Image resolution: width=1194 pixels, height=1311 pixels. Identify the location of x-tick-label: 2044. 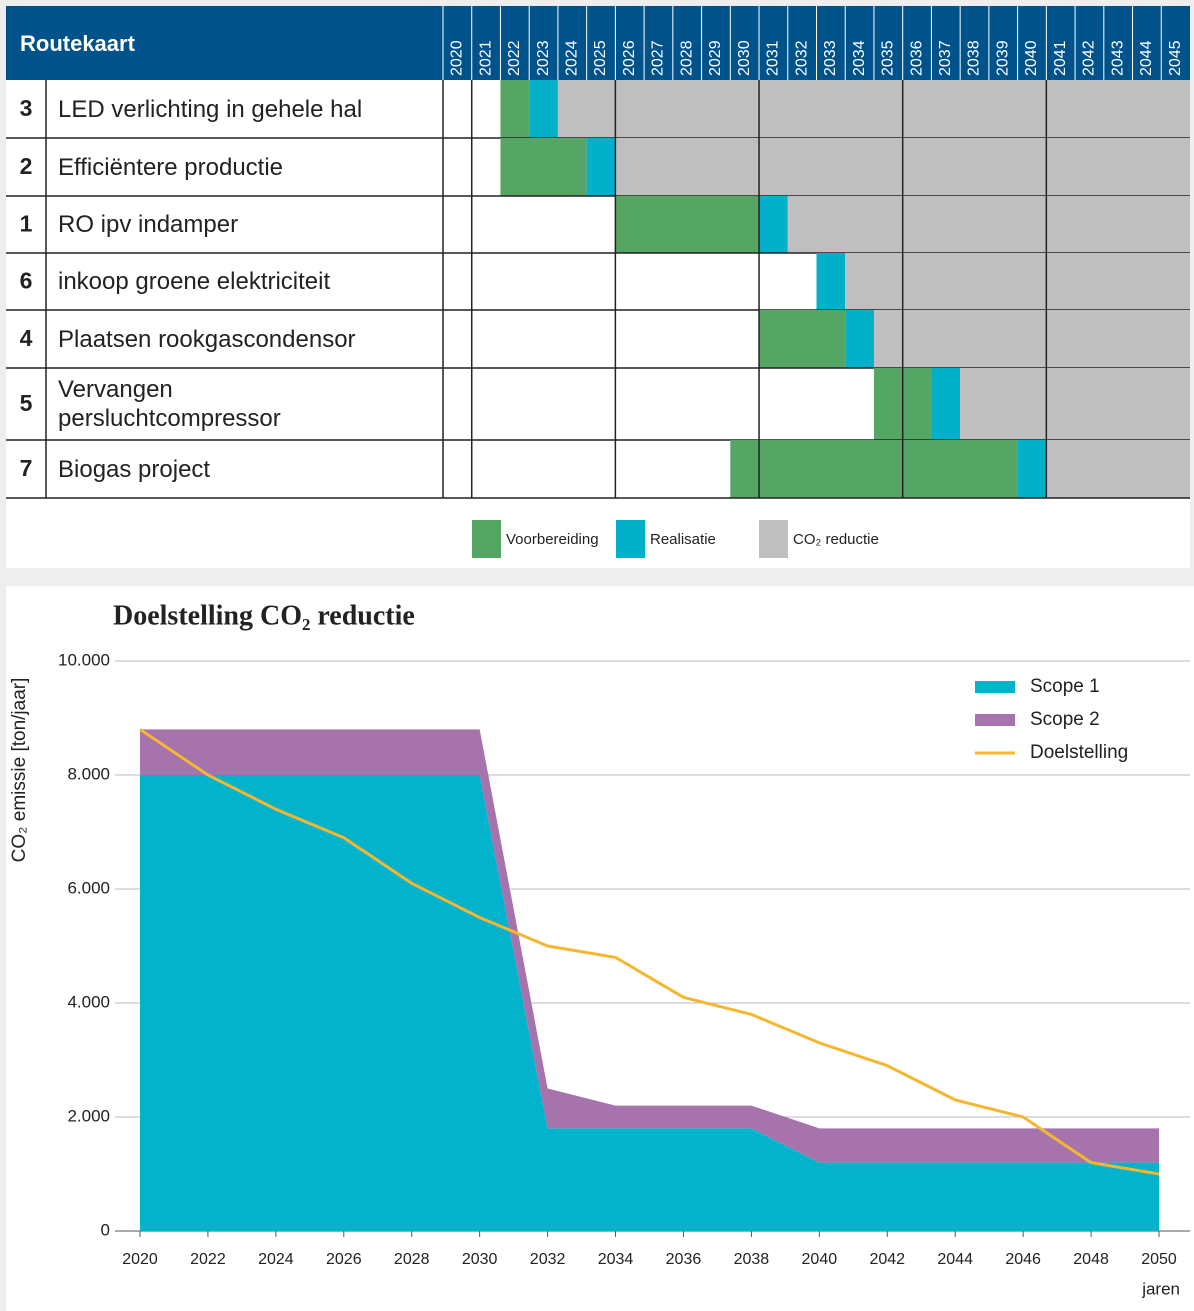
(955, 1259).